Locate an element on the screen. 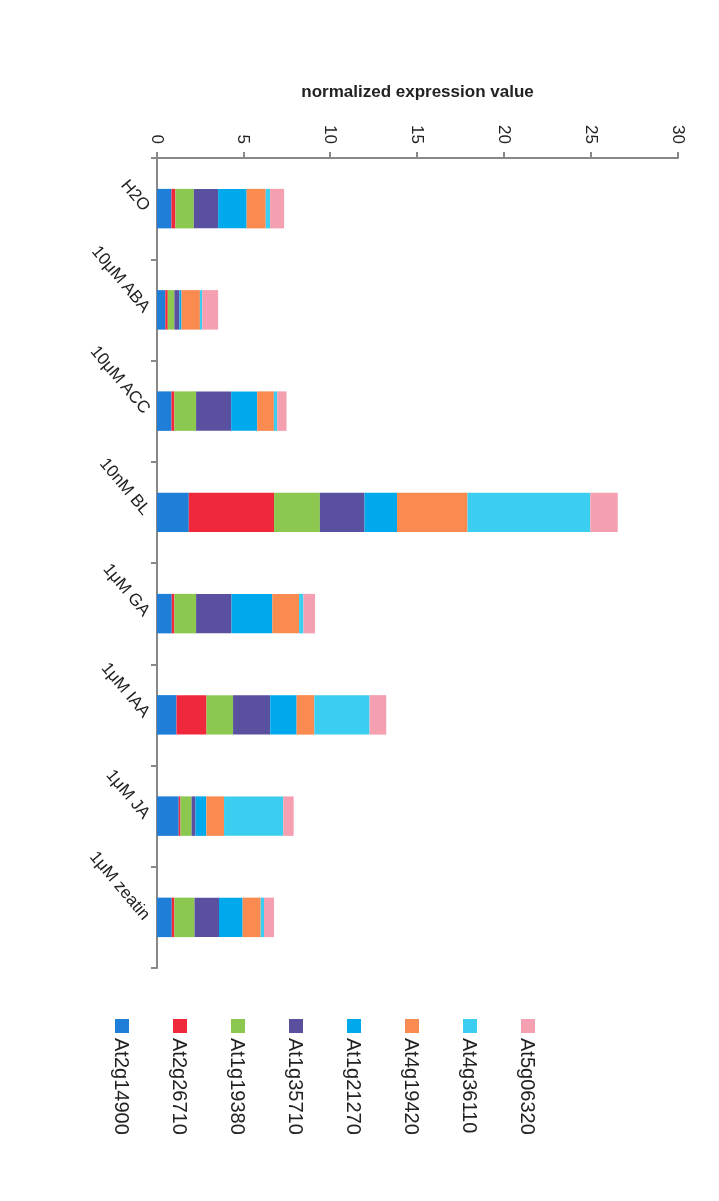  legend-label: At4g36110 is located at coordinates (470, 1086).